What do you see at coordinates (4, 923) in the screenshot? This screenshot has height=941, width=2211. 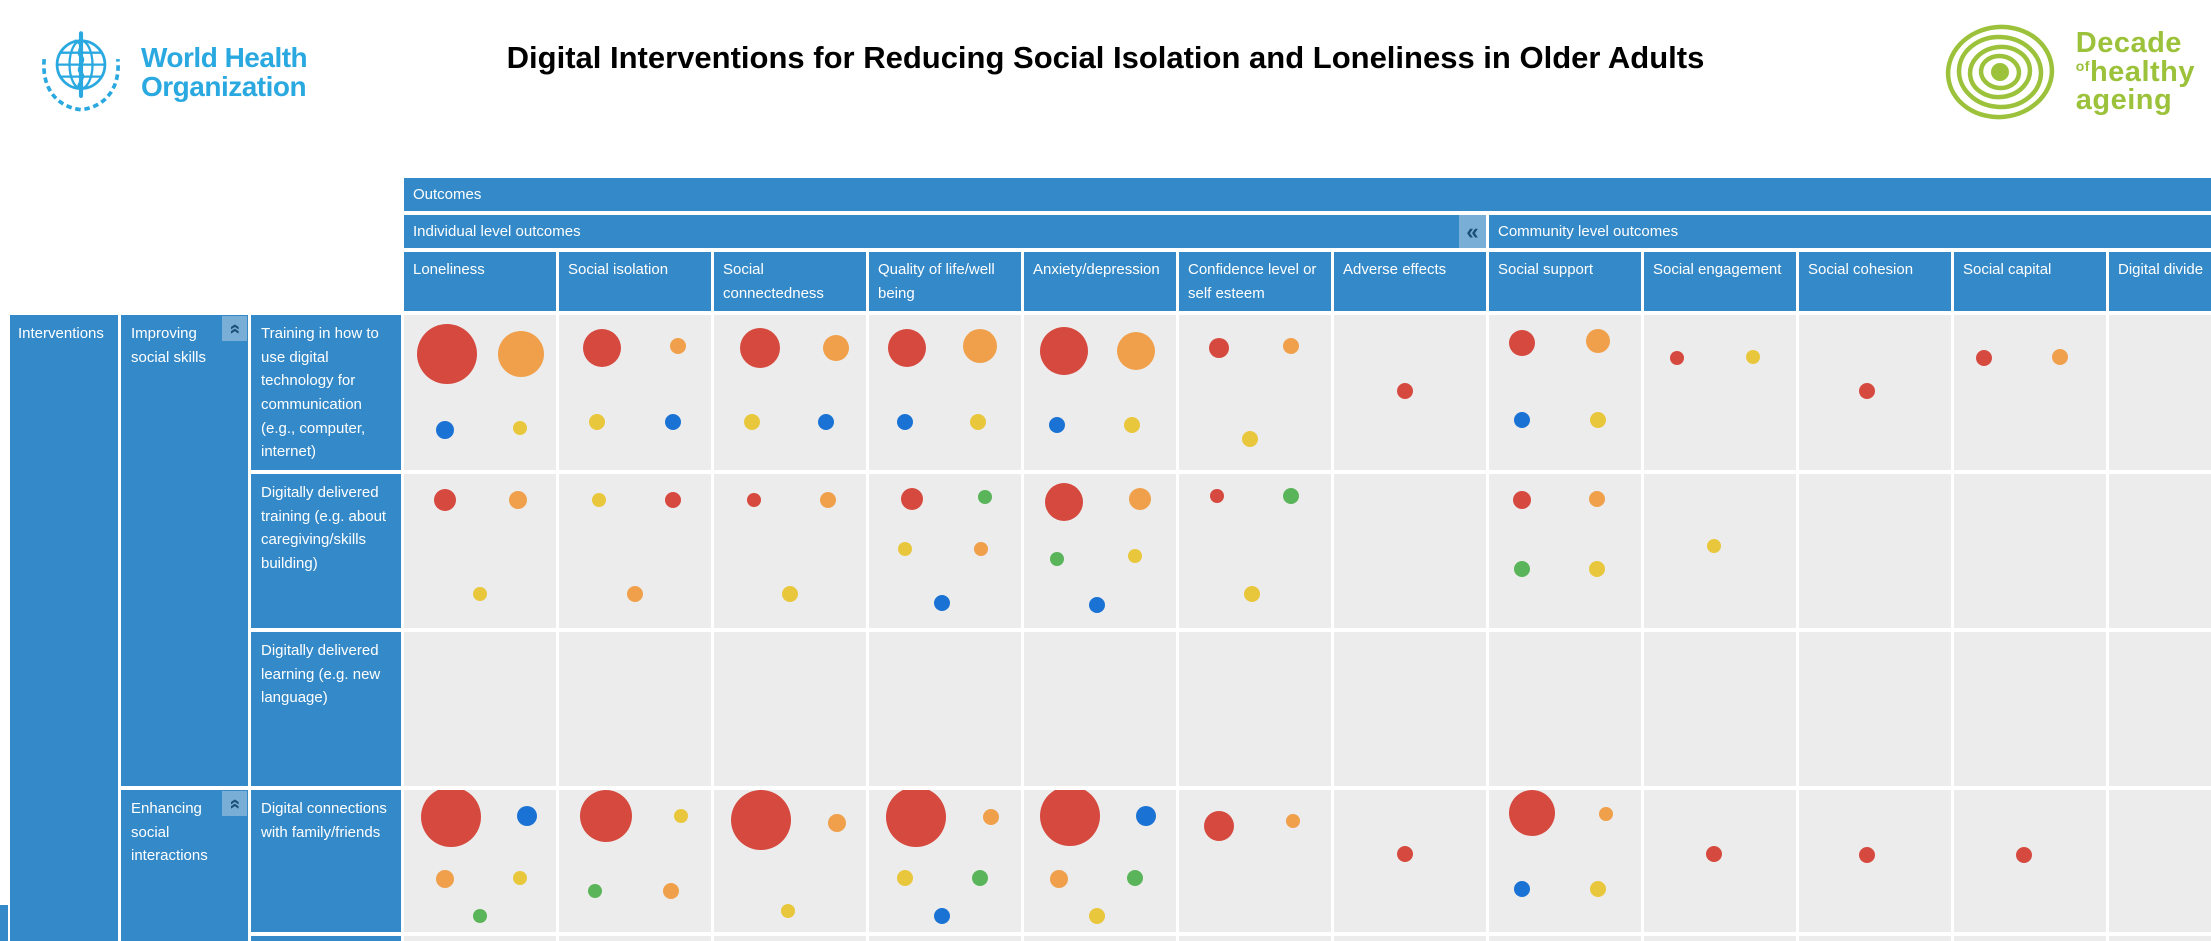 I see `left-edge-panel-handle` at bounding box center [4, 923].